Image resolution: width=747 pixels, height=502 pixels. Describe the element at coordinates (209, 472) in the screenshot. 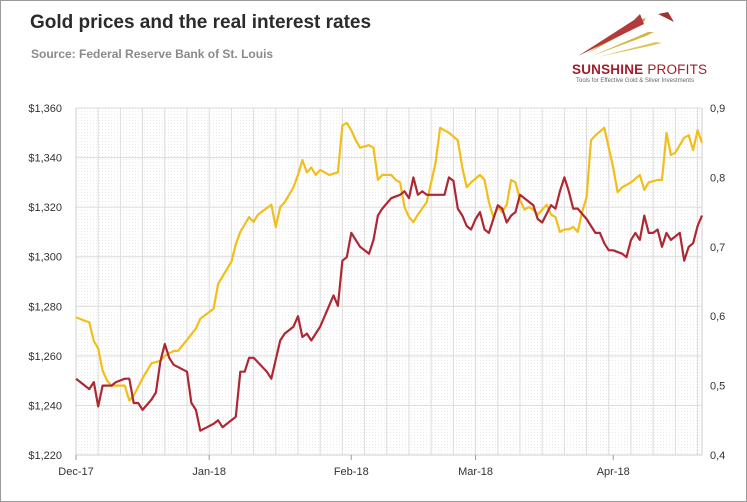

I see `x-tick-label: Jan-18` at that location.